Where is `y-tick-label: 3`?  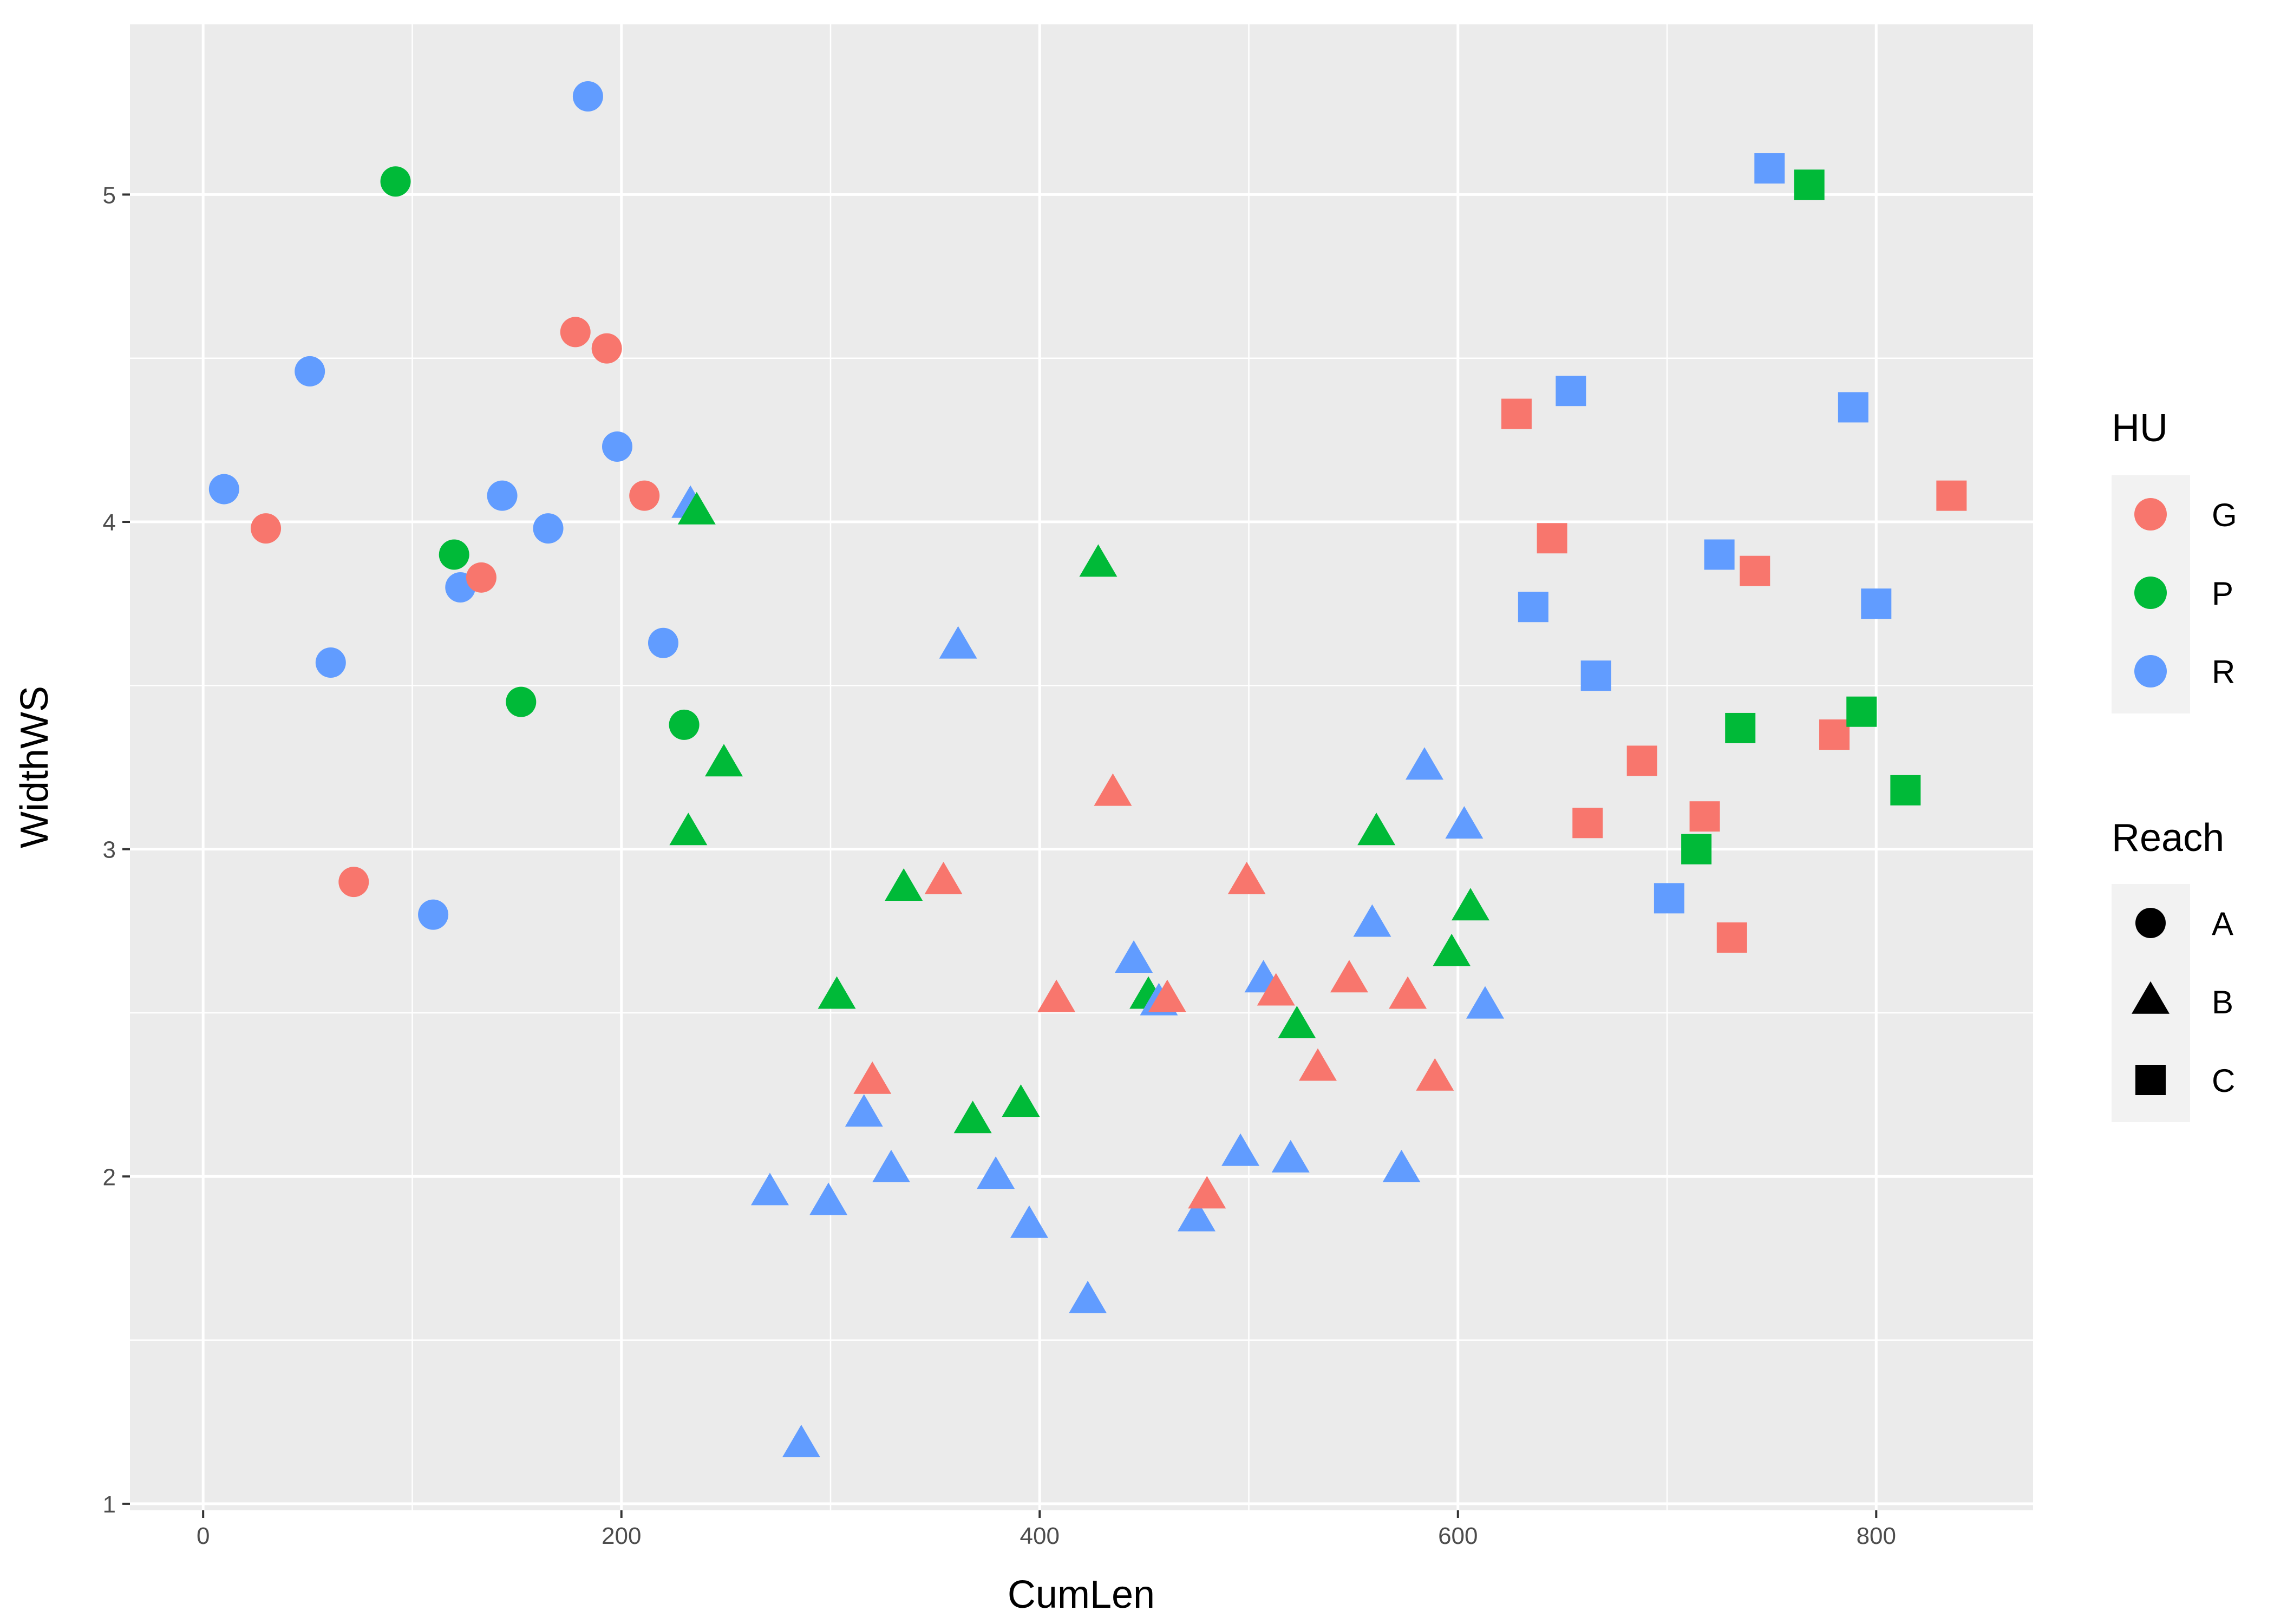
y-tick-label: 3 is located at coordinates (110, 850).